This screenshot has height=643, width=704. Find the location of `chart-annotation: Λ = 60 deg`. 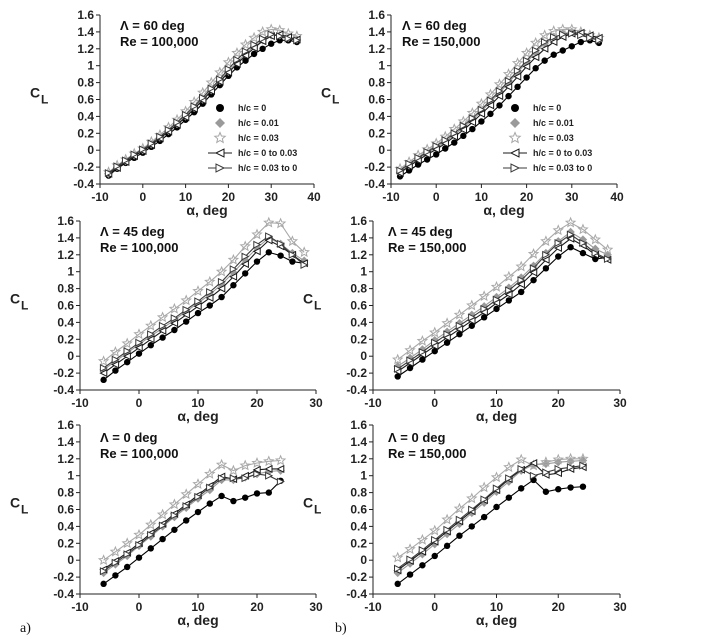

chart-annotation: Λ = 60 deg is located at coordinates (152, 25).